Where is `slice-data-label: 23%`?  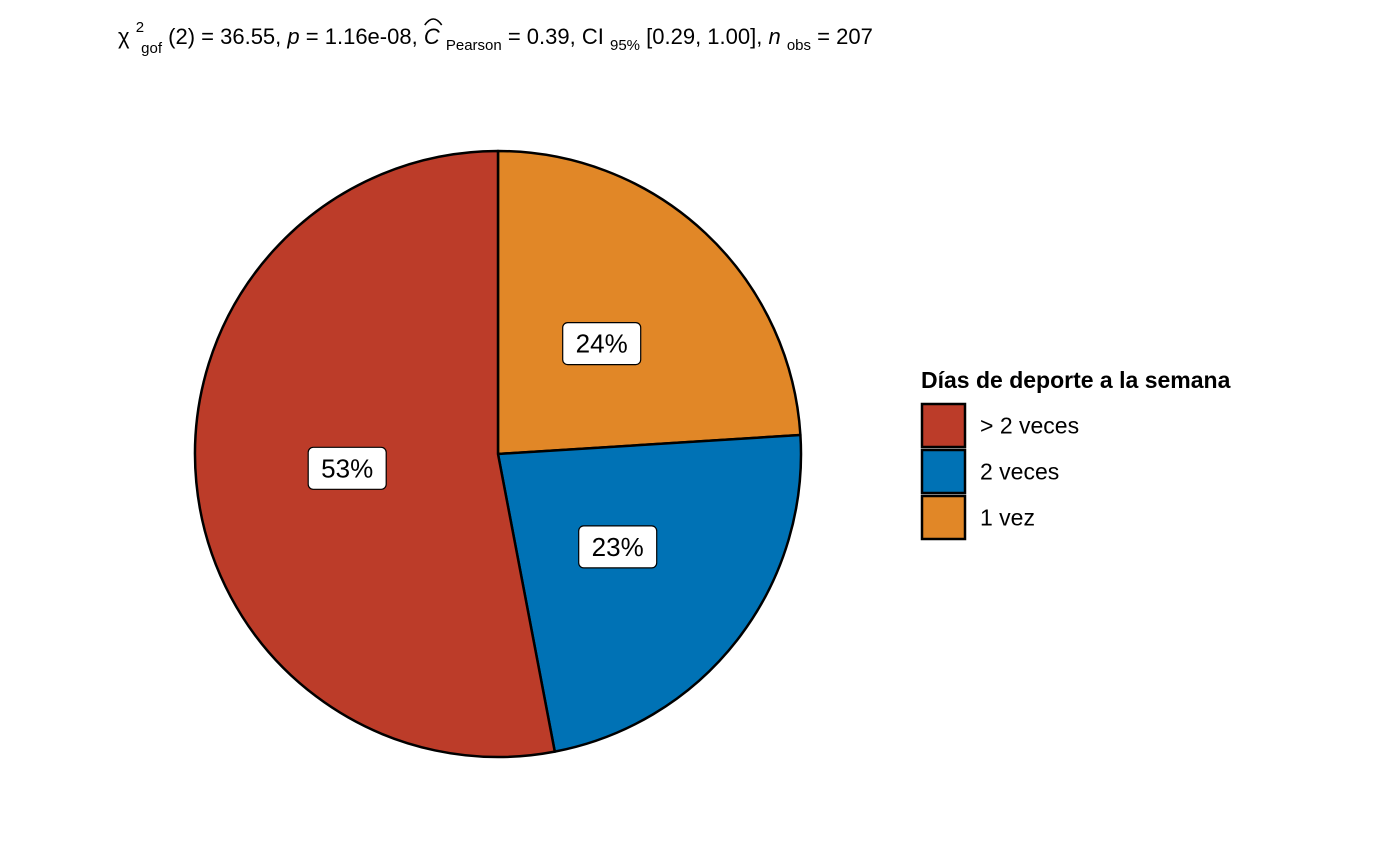
slice-data-label: 23% is located at coordinates (618, 547).